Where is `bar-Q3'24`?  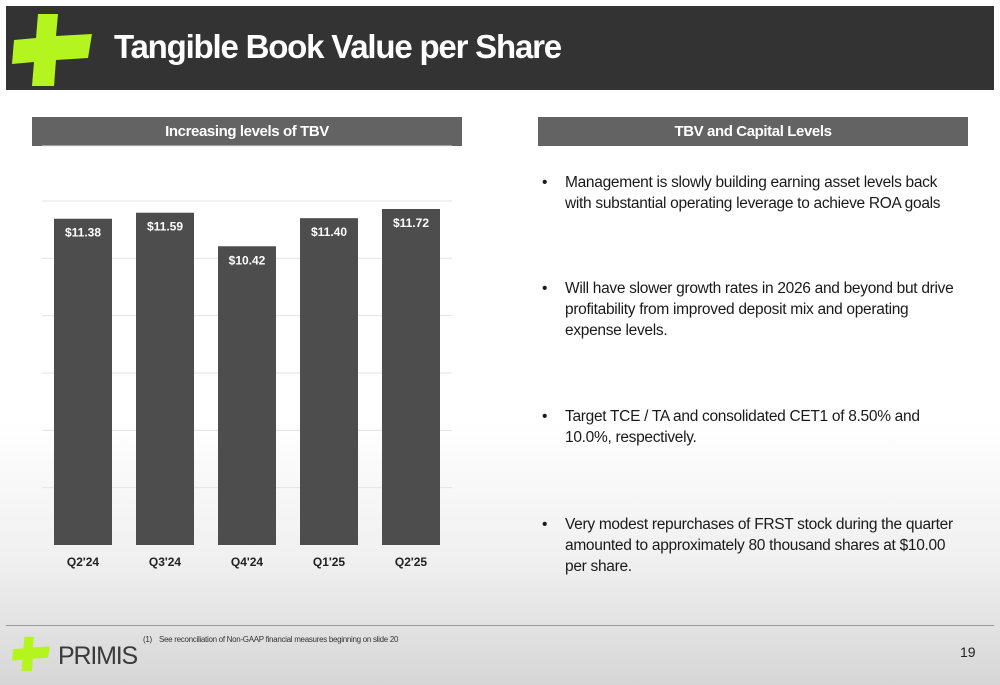
bar-Q3'24 is located at coordinates (165, 378).